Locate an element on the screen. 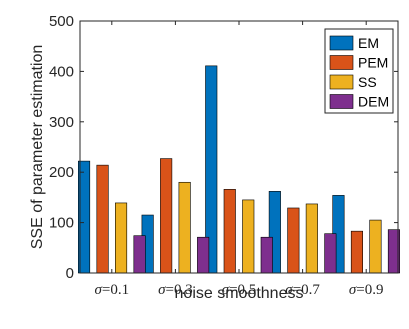 The image size is (409, 329). legend-label-pem: PEM is located at coordinates (373, 63).